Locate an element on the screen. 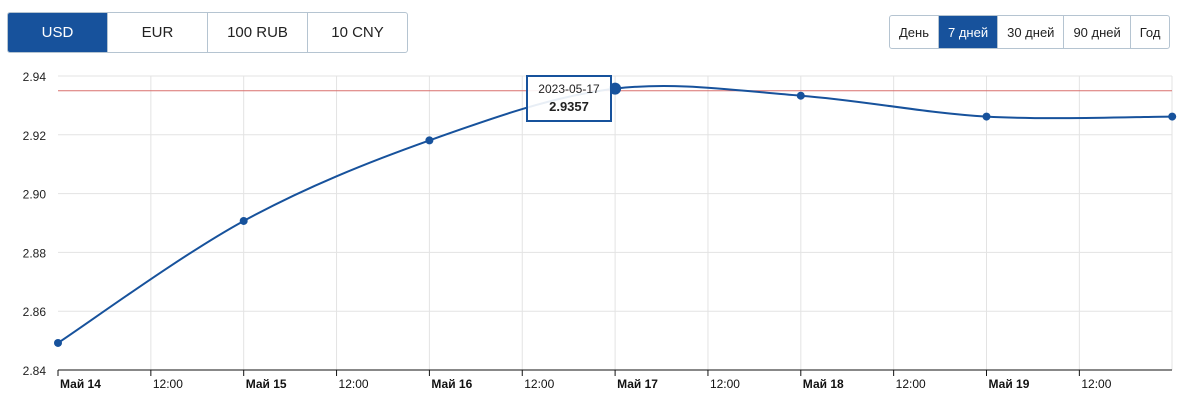 This screenshot has width=1194, height=401. y-tick-label: 2.90 is located at coordinates (35, 195).